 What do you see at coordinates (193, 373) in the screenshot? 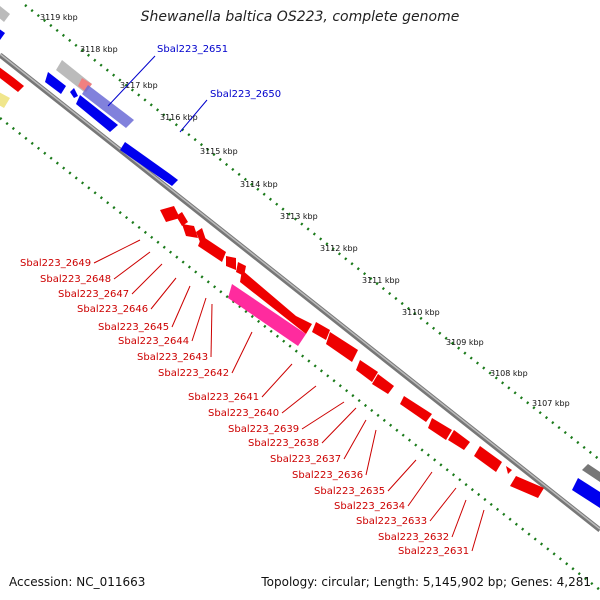
I see `gene-label: Sbal223_2642` at bounding box center [193, 373].